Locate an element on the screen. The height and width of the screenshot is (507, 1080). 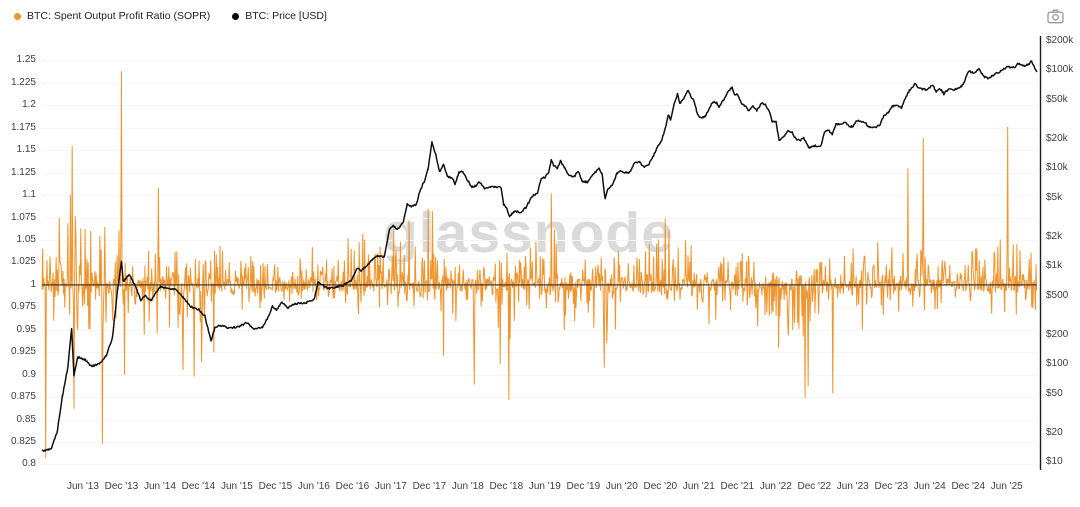
date-axis-tick-label: Dec '18 is located at coordinates (506, 486).